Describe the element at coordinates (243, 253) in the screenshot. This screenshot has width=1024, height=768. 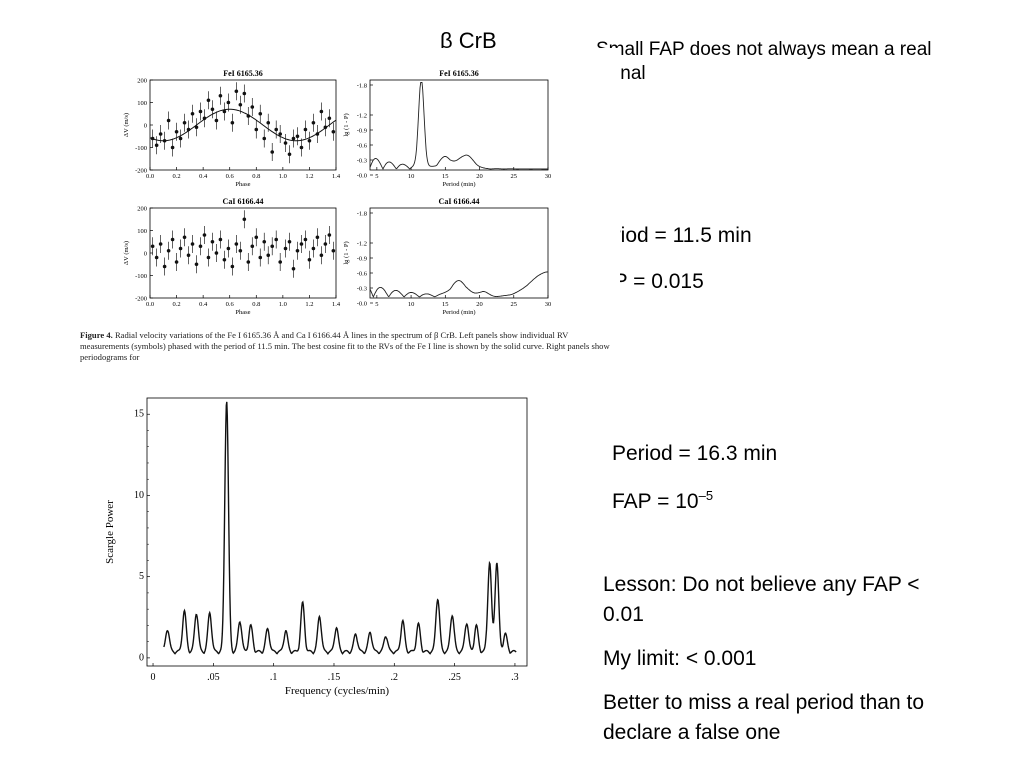
I see `plot-frame` at that location.